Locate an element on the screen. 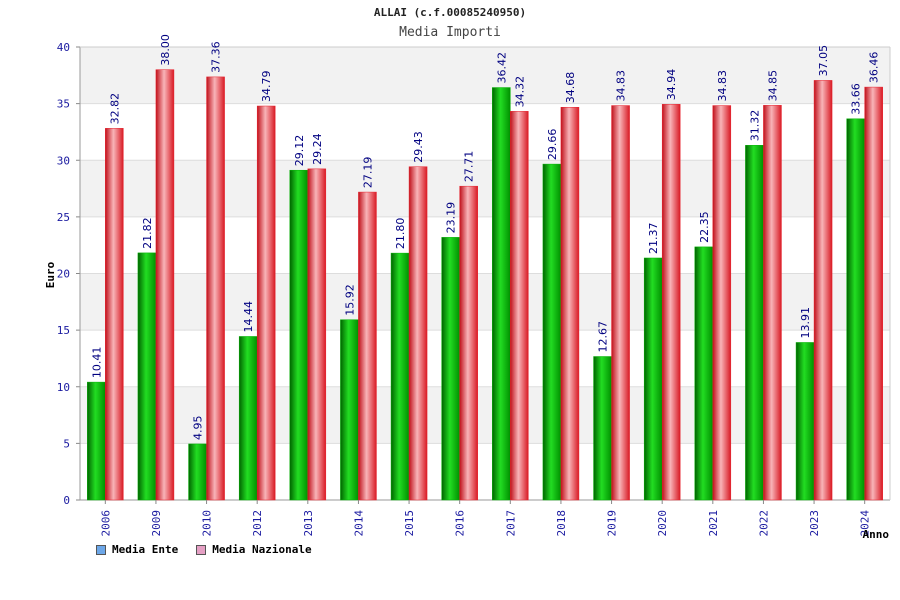 The width and height of the screenshot is (900, 600). data-label-ente-2024: 33.66 is located at coordinates (856, 99).